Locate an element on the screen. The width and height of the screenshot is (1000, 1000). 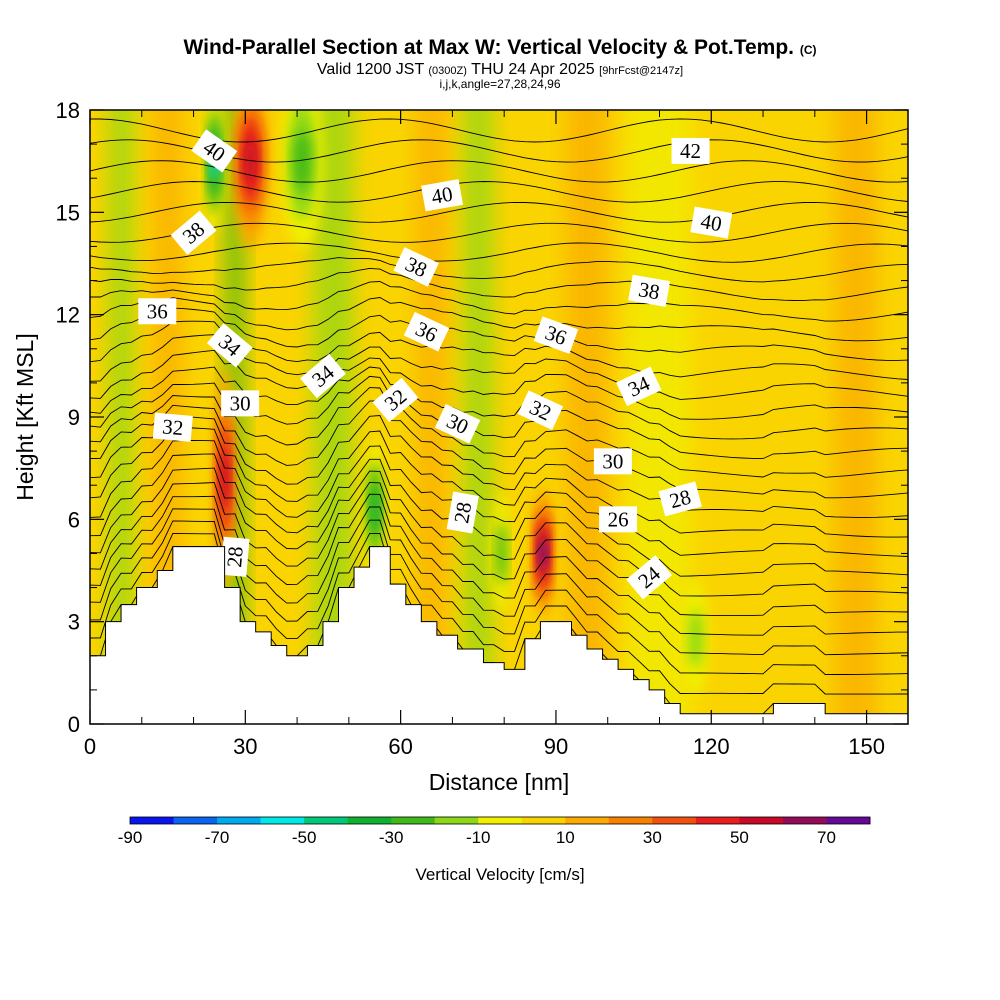
theta-label: 28 is located at coordinates (462, 512).